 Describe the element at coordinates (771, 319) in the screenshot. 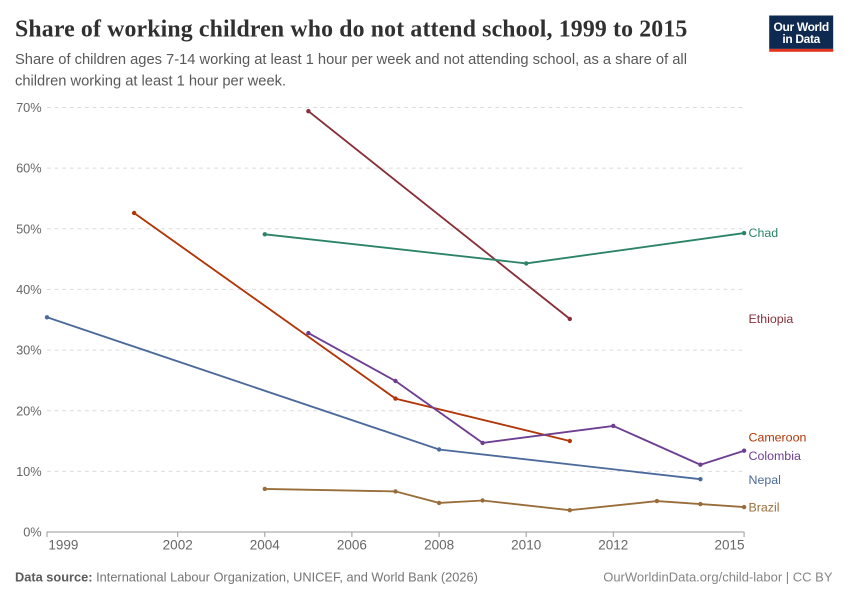

I see `svg-text: Ethiopia` at that location.